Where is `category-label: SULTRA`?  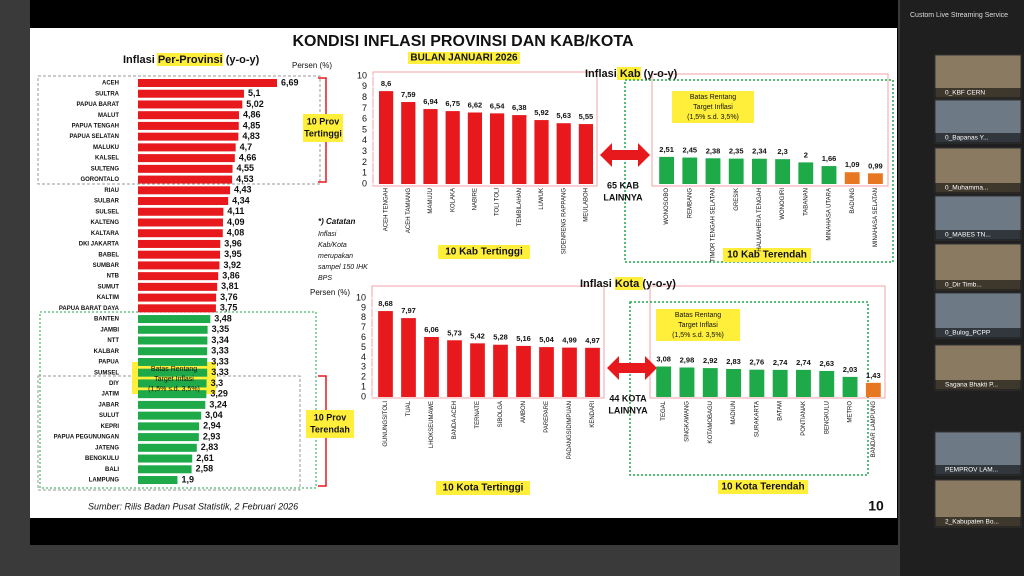 category-label: SULTRA is located at coordinates (107, 94).